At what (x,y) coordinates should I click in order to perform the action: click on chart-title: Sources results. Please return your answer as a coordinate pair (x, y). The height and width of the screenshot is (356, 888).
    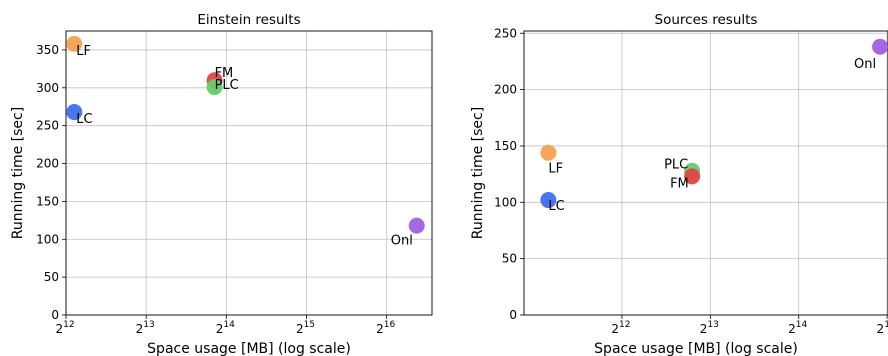
    Looking at the image, I should click on (706, 20).